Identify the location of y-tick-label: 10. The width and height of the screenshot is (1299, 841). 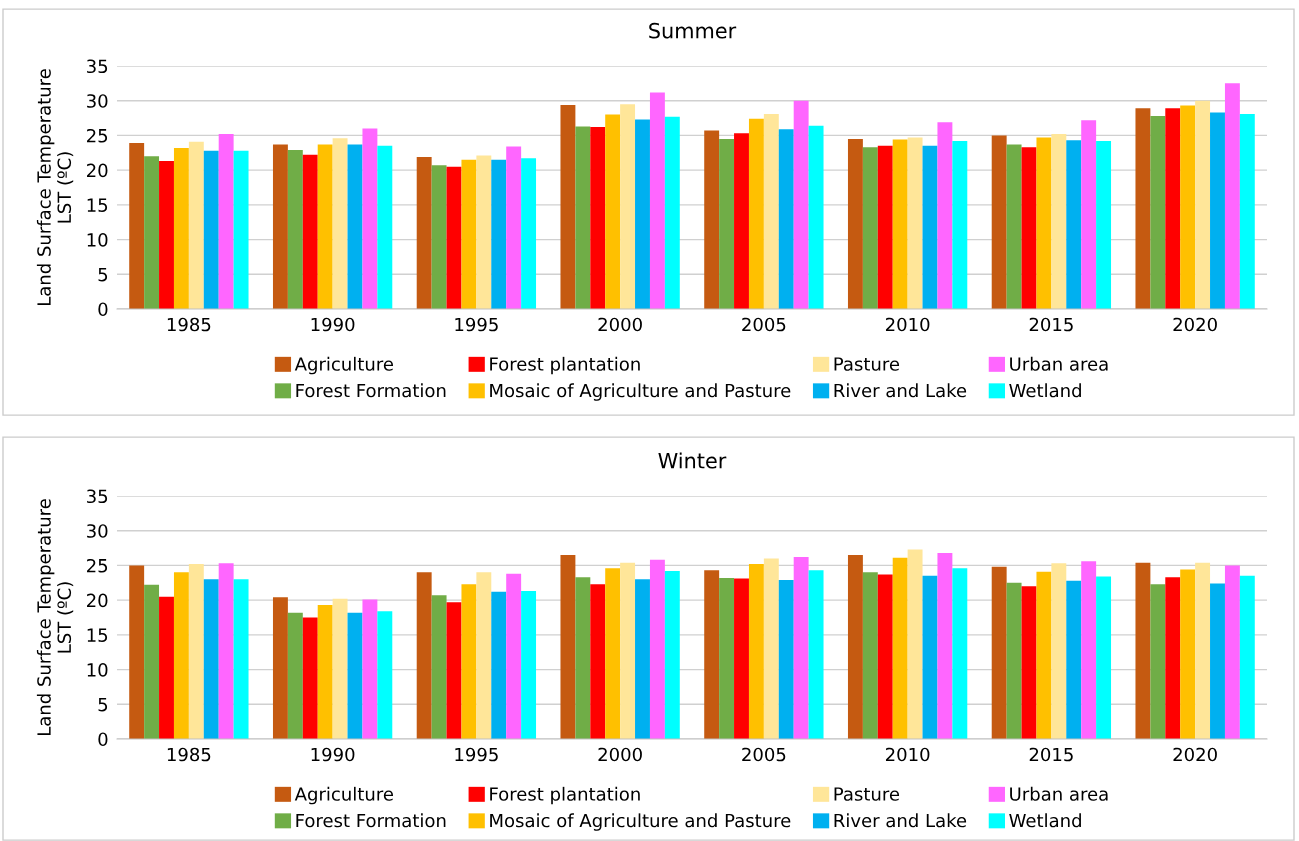
(97, 670).